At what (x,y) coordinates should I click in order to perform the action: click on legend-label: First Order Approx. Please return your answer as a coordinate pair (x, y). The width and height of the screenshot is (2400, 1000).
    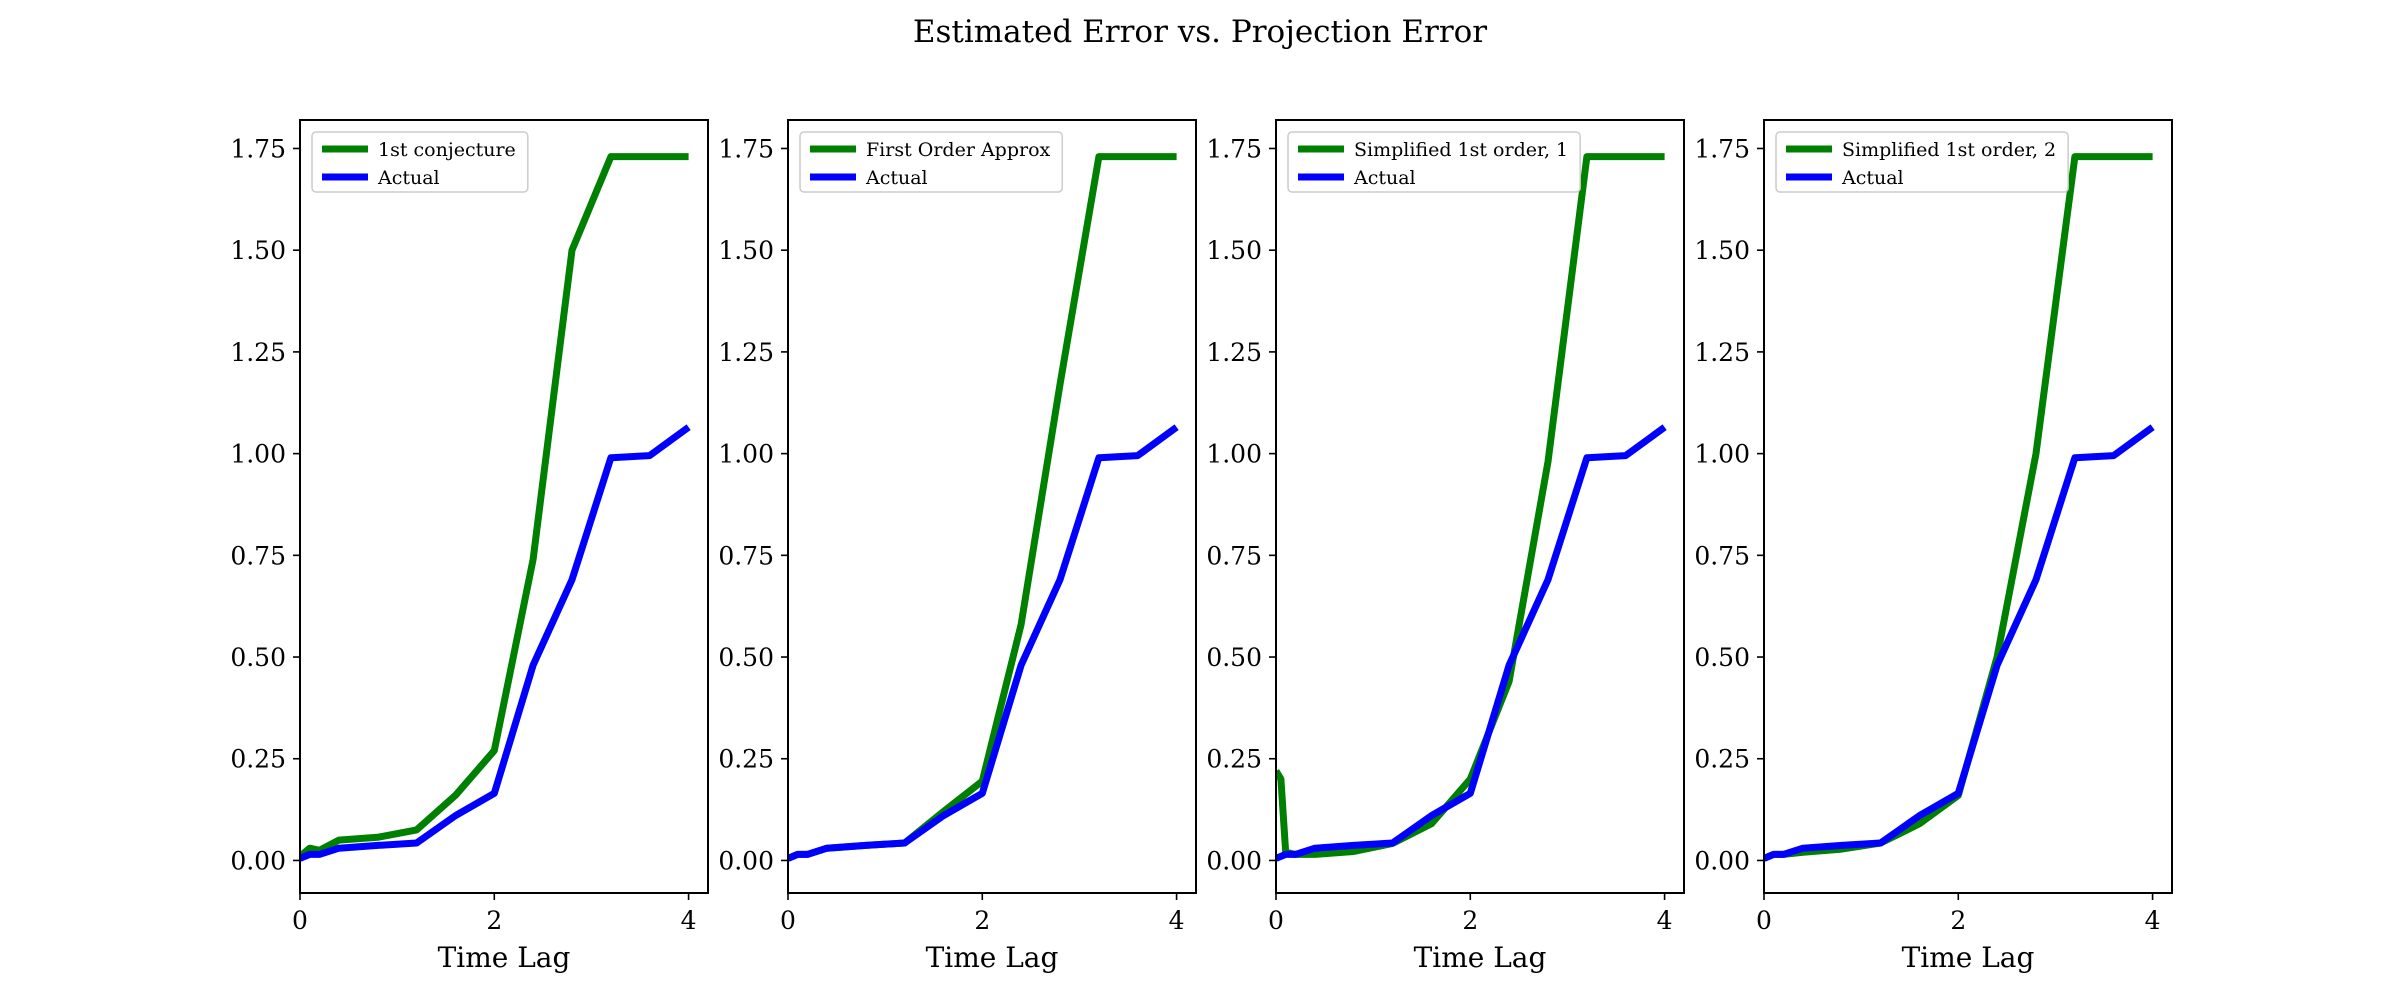
    Looking at the image, I should click on (958, 150).